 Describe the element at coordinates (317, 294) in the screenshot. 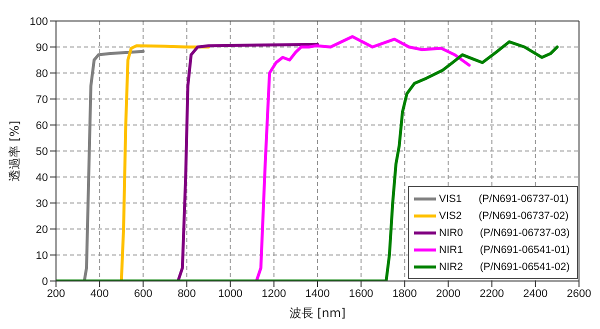

I see `x-tick-label: 1400` at that location.